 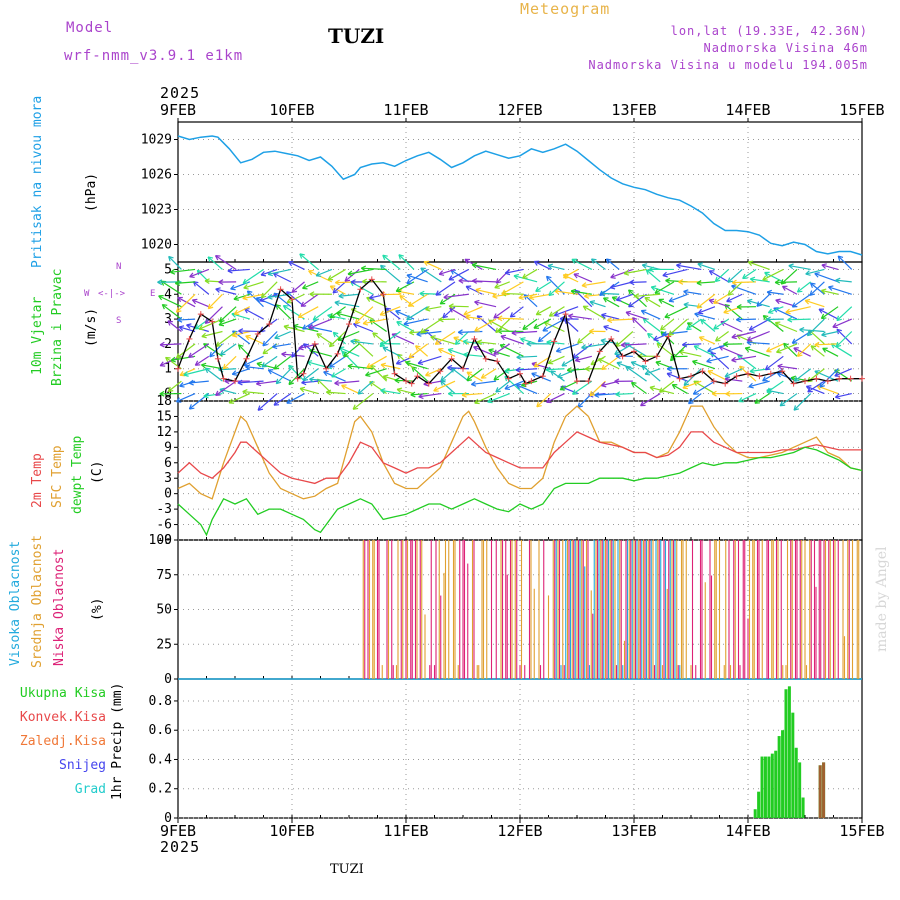 I want to click on station-title: TUZI, so click(x=356, y=36).